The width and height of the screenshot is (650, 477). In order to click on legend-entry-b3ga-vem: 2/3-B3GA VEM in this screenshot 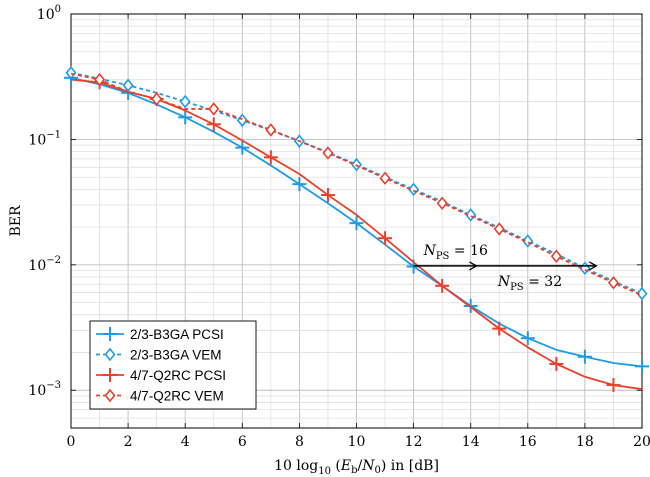, I will do `click(159, 355)`.